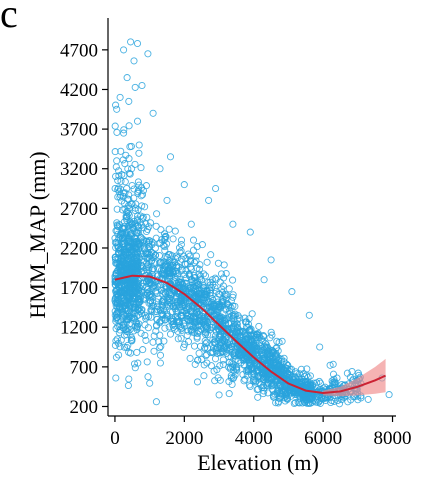  What do you see at coordinates (258, 462) in the screenshot?
I see `x-axis-title: Elevation (m)` at bounding box center [258, 462].